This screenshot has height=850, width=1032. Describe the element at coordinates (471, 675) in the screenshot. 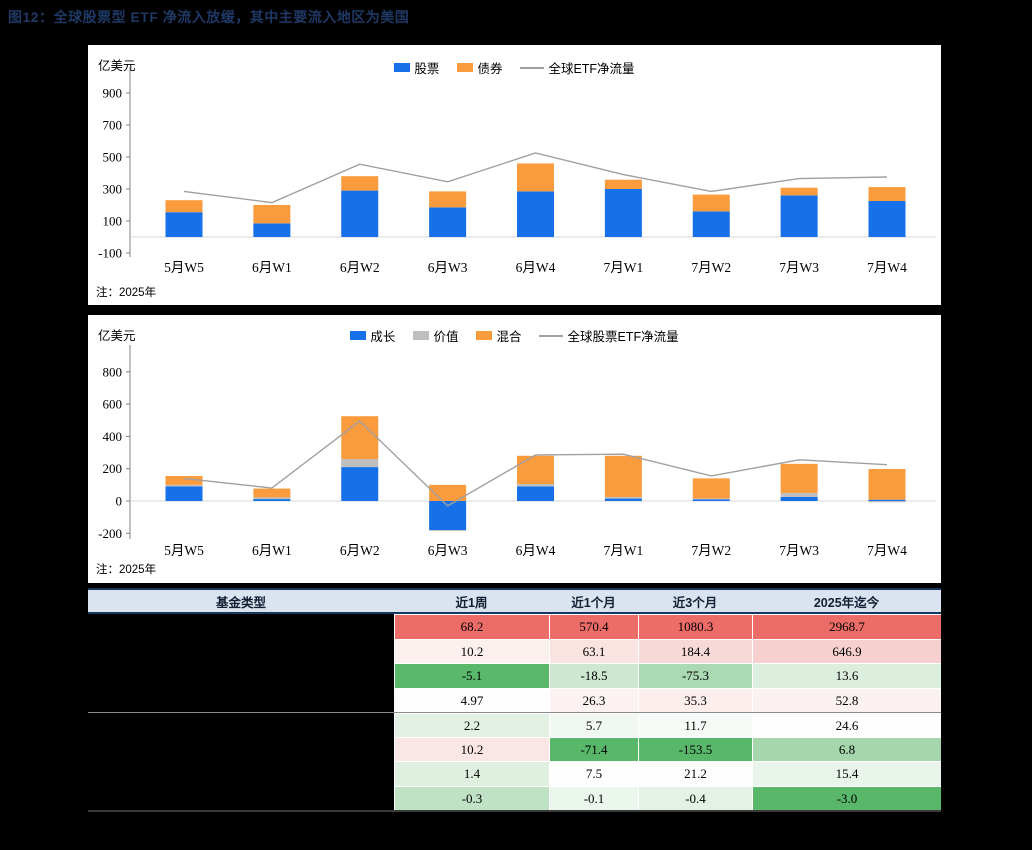

I see `value-cell: -5.1` at that location.